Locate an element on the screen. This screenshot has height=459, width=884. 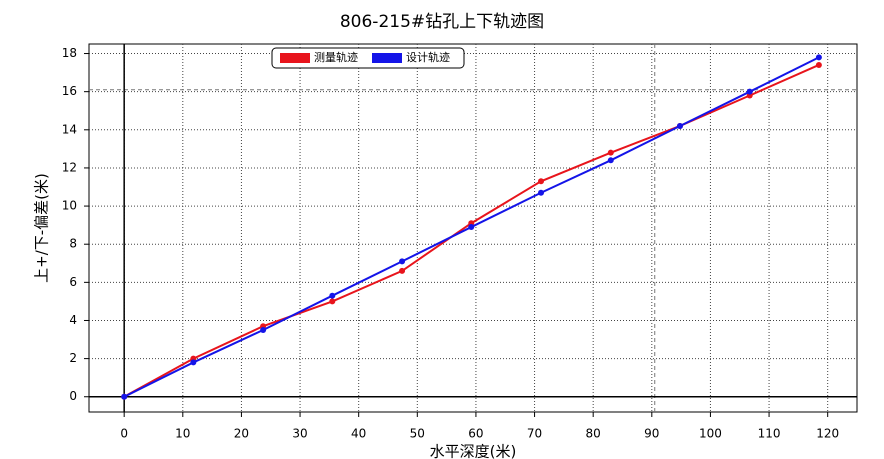
x-tick-label: 40 is located at coordinates (358, 434).